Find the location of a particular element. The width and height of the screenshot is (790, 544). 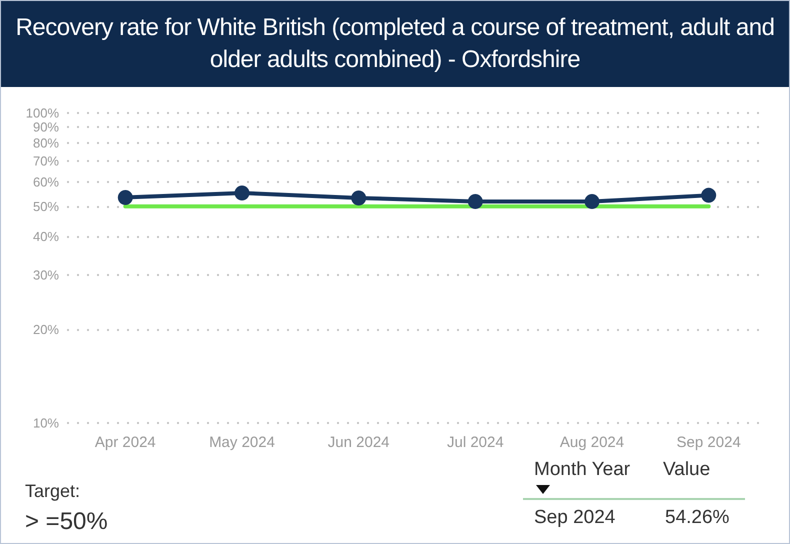

x-tick-label: Apr 2024 is located at coordinates (125, 442).